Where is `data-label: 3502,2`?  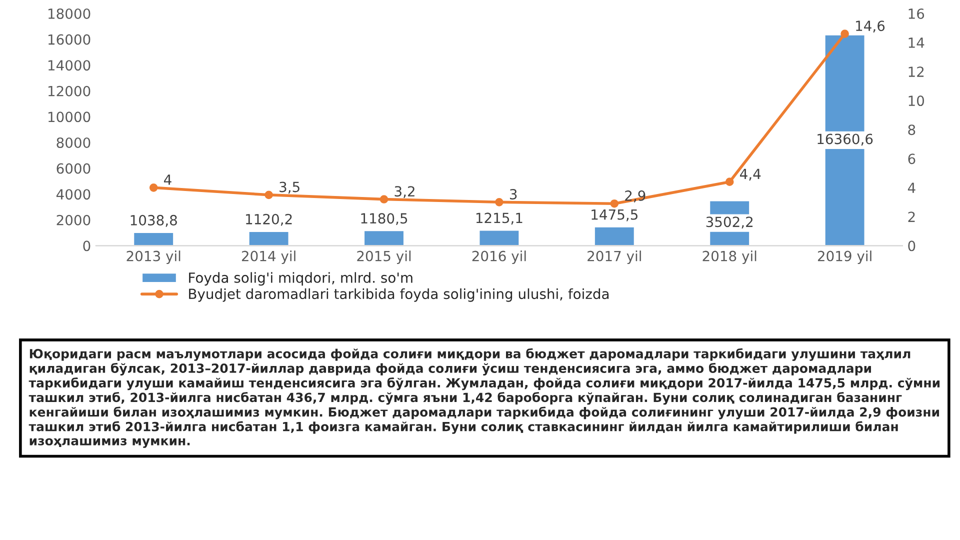 data-label: 3502,2 is located at coordinates (729, 222).